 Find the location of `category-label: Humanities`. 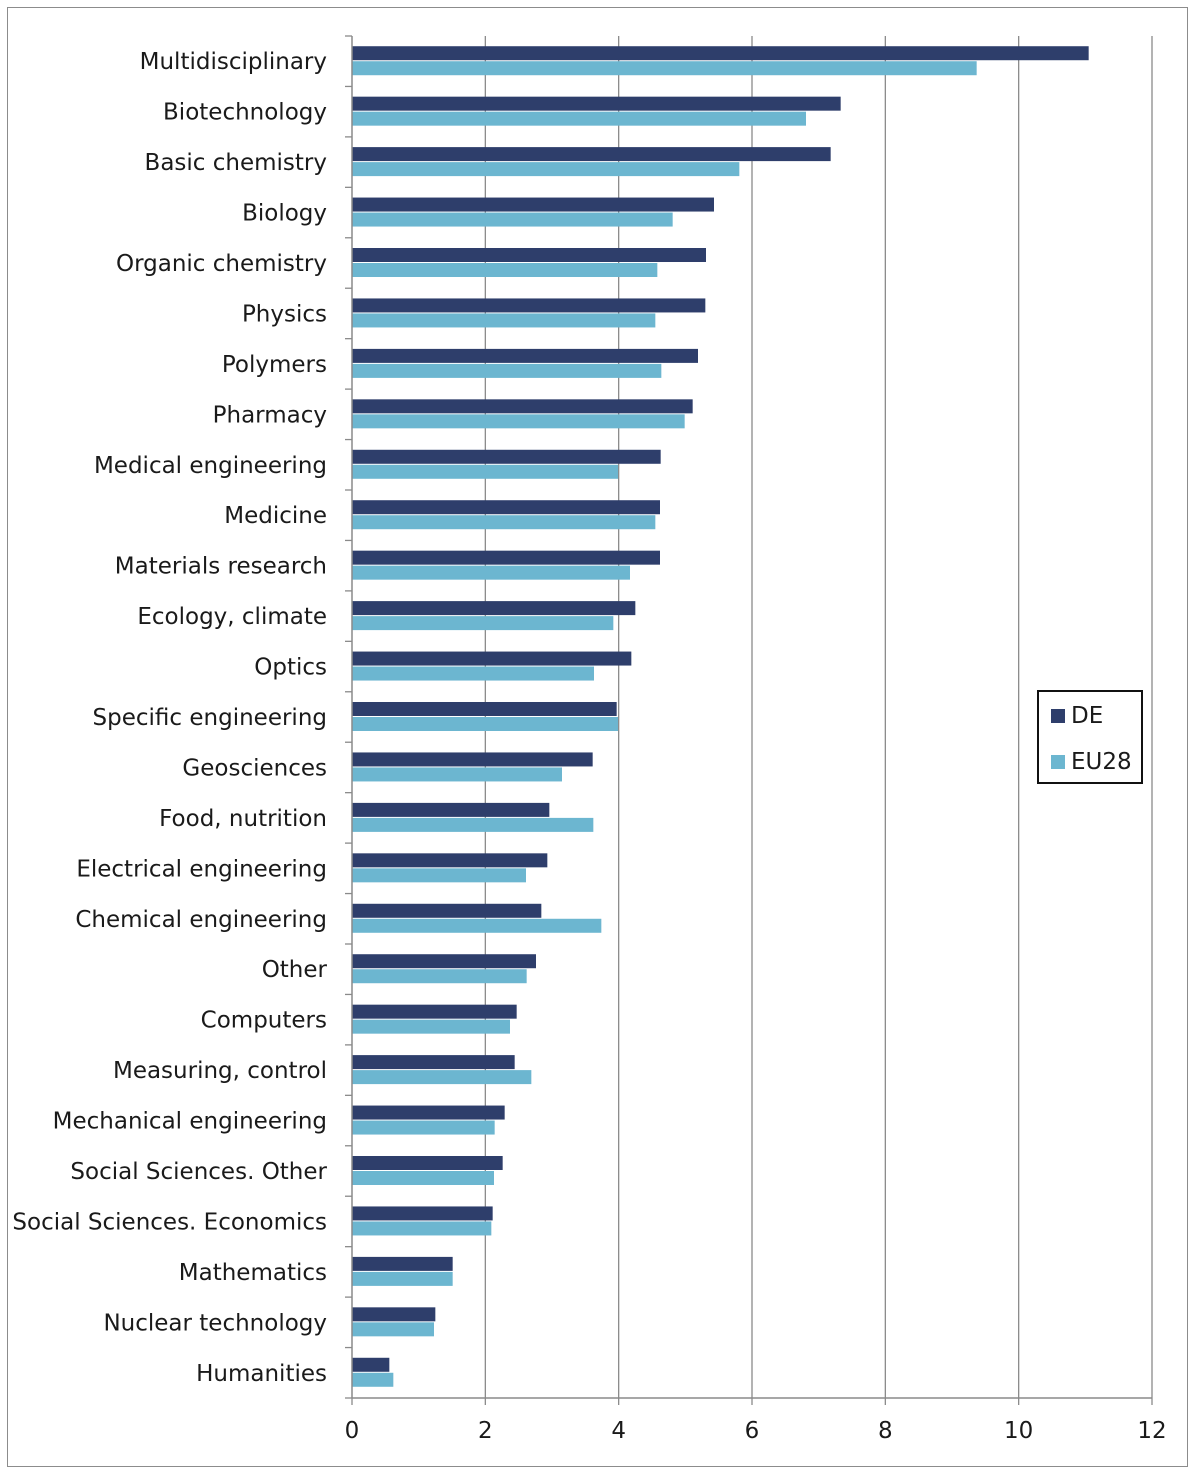

category-label: Humanities is located at coordinates (261, 1374).